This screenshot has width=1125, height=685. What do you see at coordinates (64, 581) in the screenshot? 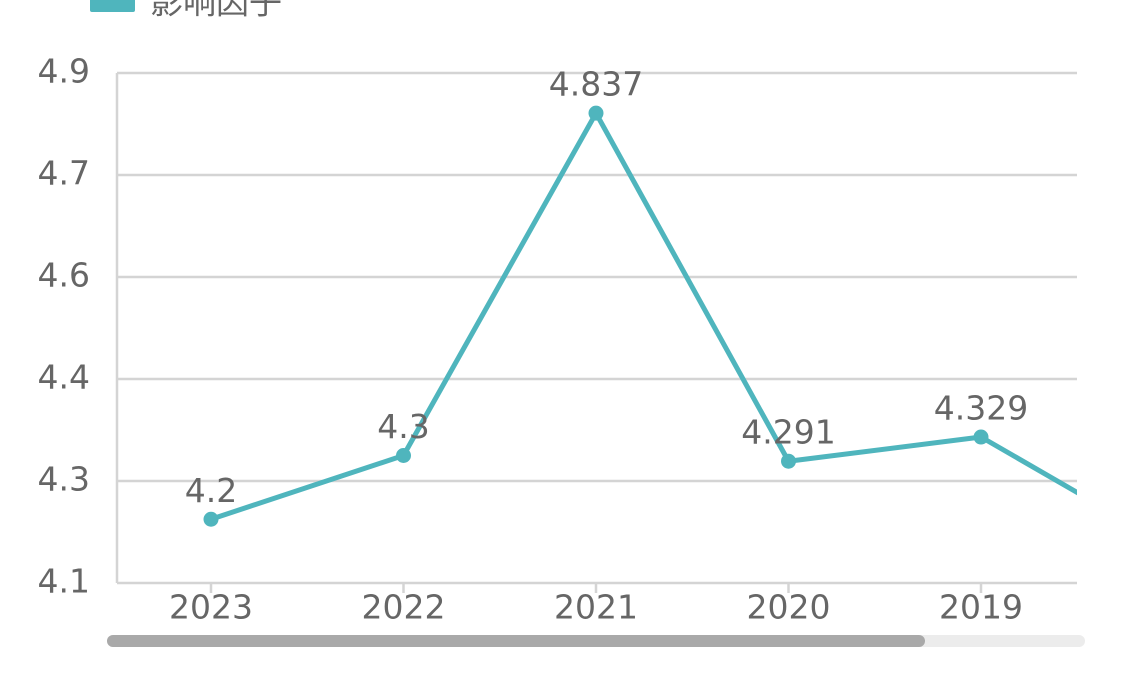
I see `y-tick-label: 4.1` at bounding box center [64, 581].